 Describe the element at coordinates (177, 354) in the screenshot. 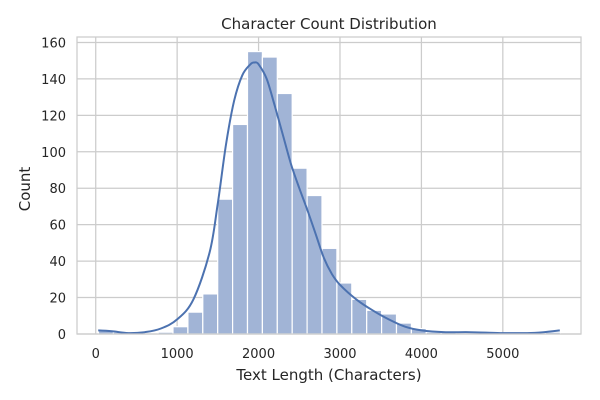

I see `x-tick-label: 1000` at that location.